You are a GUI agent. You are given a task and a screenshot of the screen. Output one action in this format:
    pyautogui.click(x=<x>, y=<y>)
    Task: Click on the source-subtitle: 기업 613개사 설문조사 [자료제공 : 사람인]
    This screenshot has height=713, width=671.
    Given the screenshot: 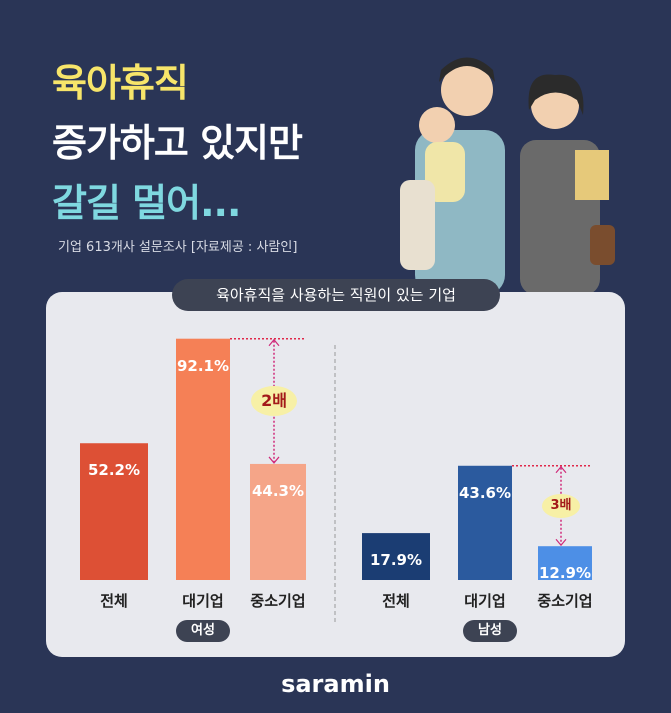 What is the action you would take?
    pyautogui.click(x=178, y=247)
    